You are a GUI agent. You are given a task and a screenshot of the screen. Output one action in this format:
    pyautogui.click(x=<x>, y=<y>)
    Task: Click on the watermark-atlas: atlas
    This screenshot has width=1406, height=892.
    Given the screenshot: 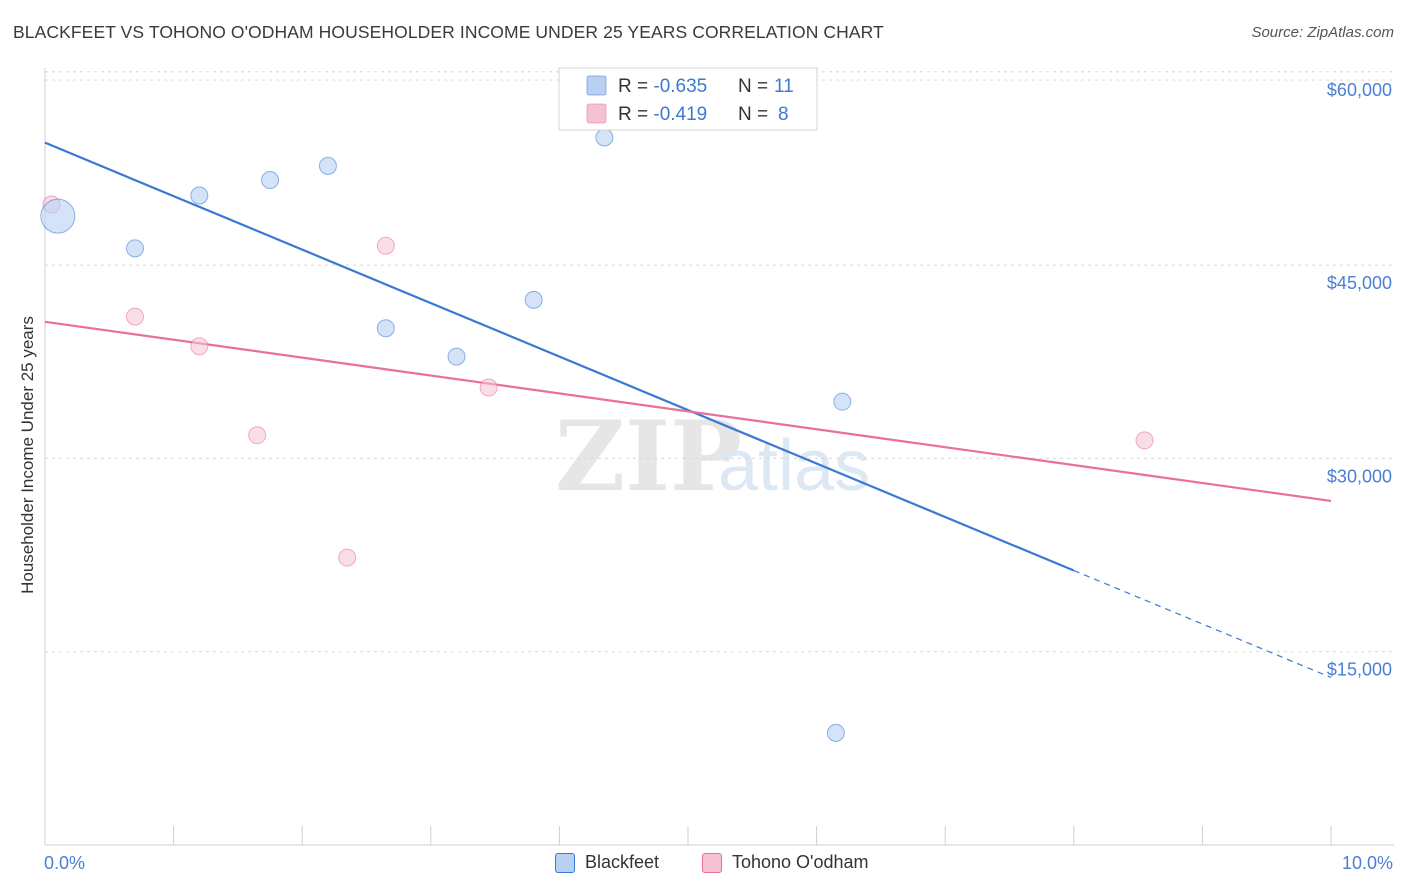 What is the action you would take?
    pyautogui.click(x=794, y=466)
    